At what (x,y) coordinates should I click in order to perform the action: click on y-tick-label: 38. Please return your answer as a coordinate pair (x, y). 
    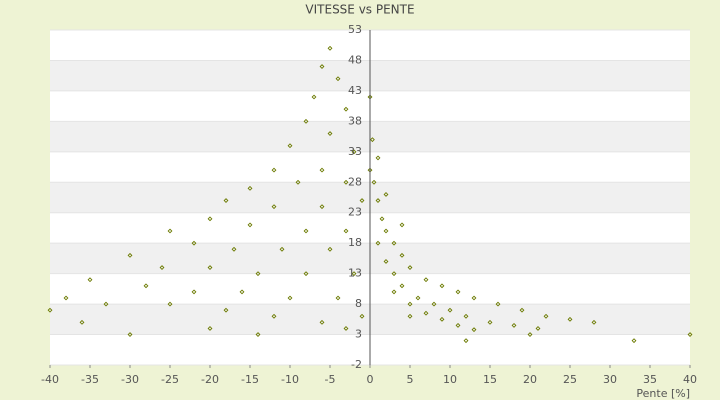
    Looking at the image, I should click on (355, 120).